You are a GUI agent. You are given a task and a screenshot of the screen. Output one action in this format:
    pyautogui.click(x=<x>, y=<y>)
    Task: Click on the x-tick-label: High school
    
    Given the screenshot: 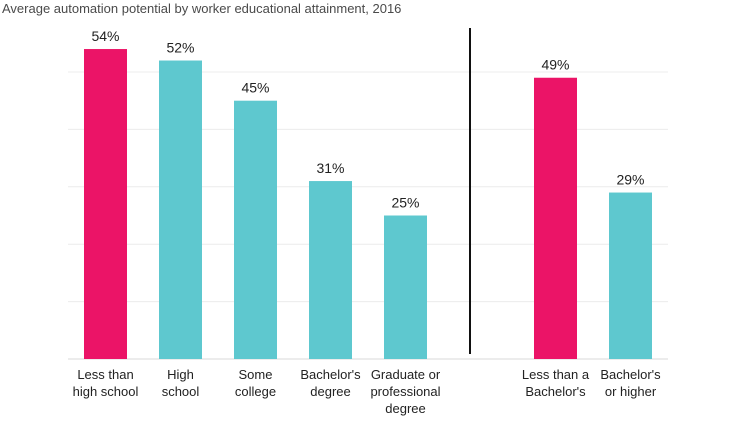 What is the action you would take?
    pyautogui.click(x=181, y=383)
    